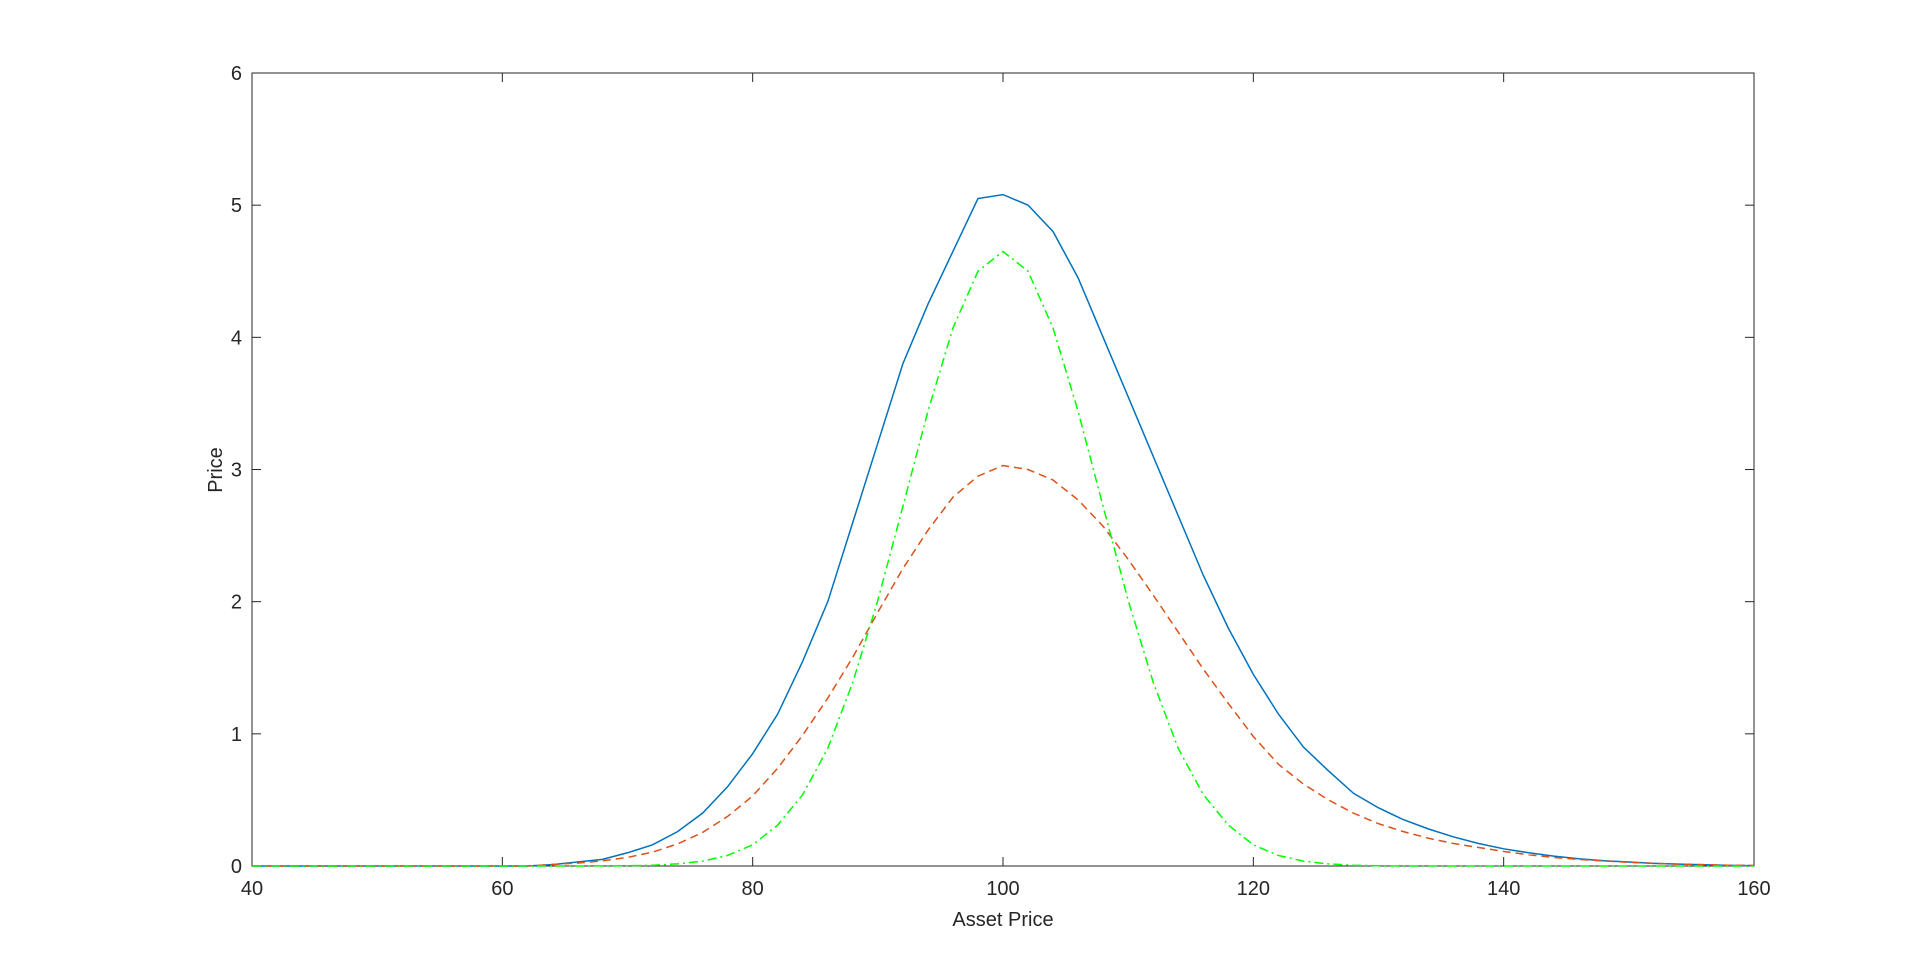  I want to click on x-tick-label: 140, so click(1503, 889).